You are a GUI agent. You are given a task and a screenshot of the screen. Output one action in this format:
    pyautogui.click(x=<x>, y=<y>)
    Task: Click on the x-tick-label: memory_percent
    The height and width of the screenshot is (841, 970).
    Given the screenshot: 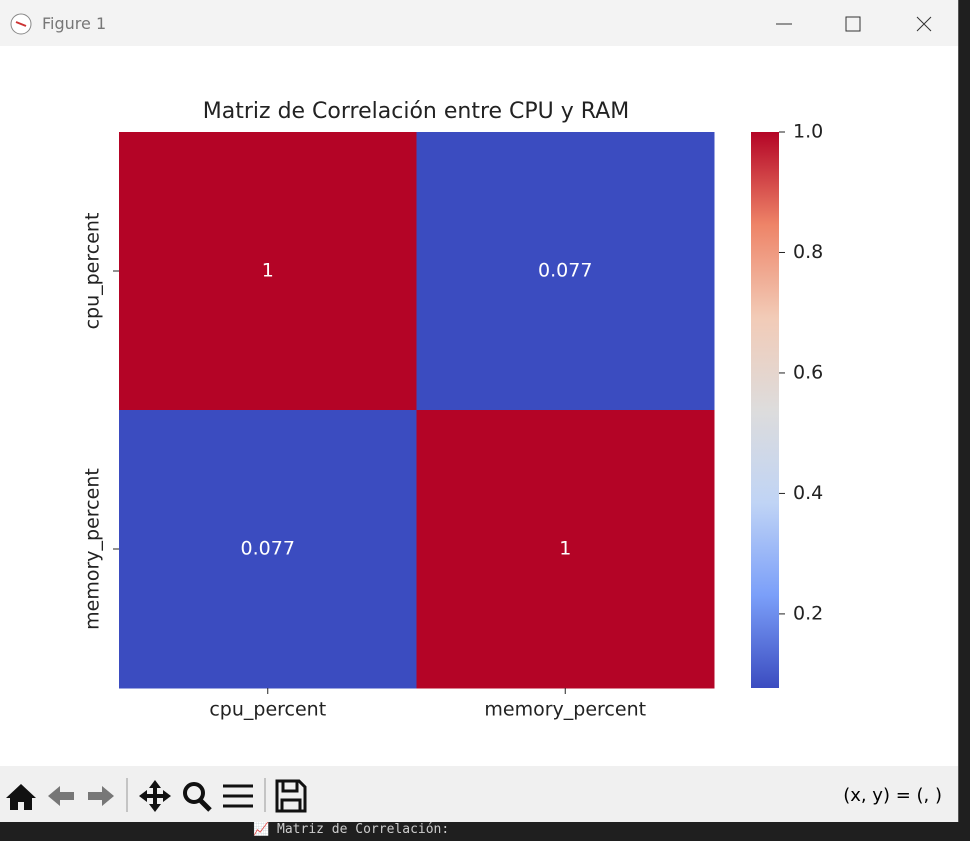 What is the action you would take?
    pyautogui.click(x=565, y=710)
    